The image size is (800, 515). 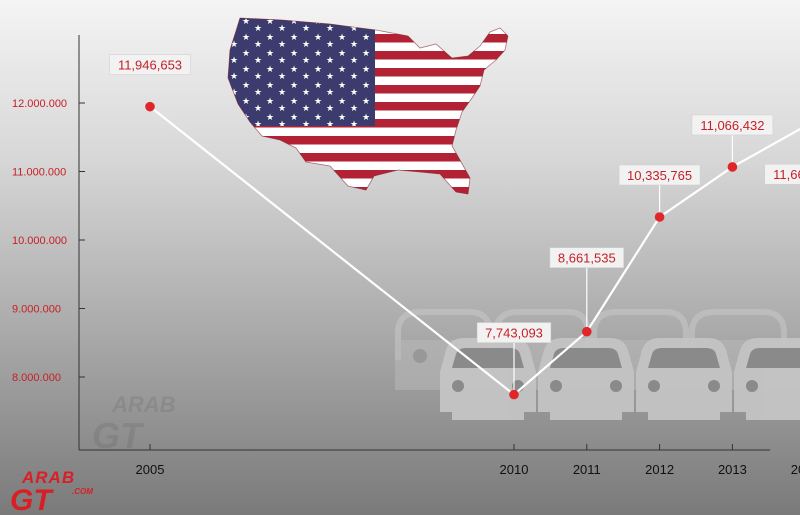 I want to click on traffic-cars-icon, so click(x=597, y=364).